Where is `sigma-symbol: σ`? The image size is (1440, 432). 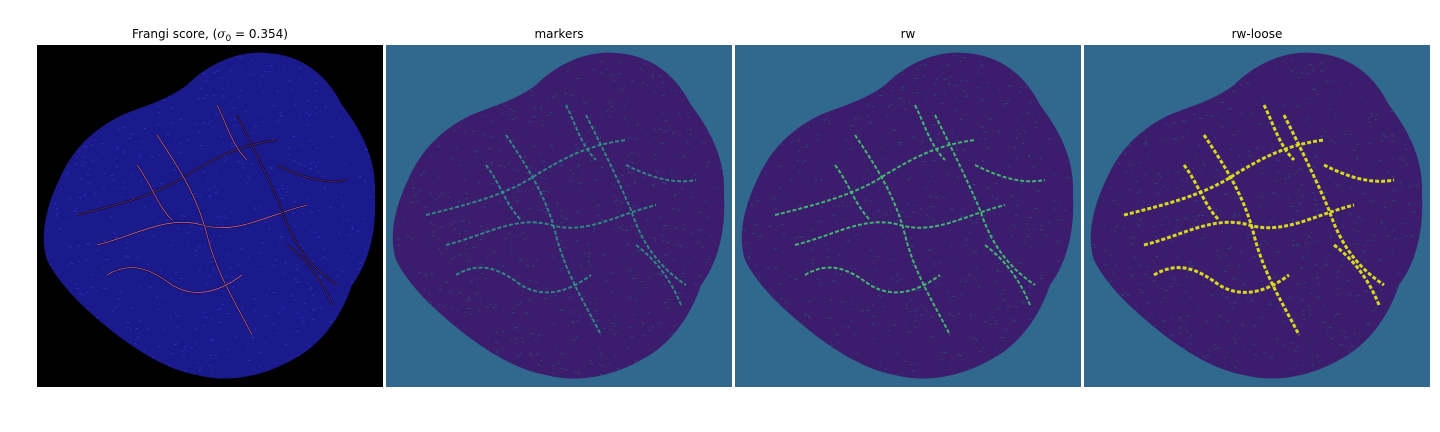
sigma-symbol: σ is located at coordinates (221, 34).